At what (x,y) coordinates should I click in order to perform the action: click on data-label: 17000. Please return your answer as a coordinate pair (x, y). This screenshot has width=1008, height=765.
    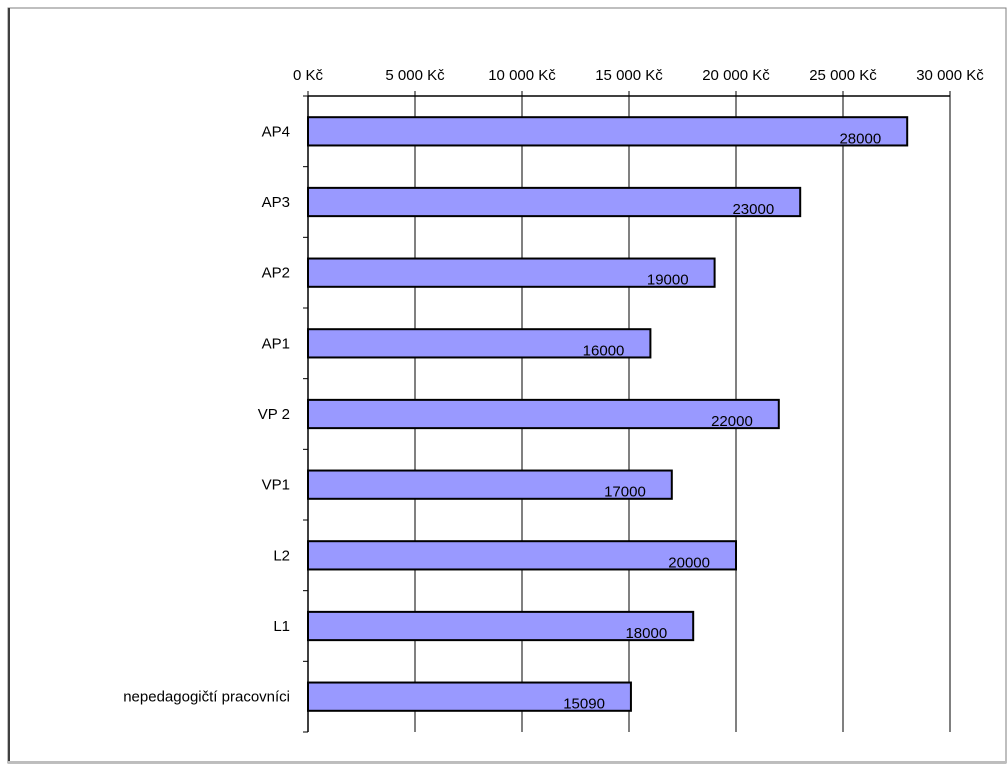
    Looking at the image, I should click on (625, 492).